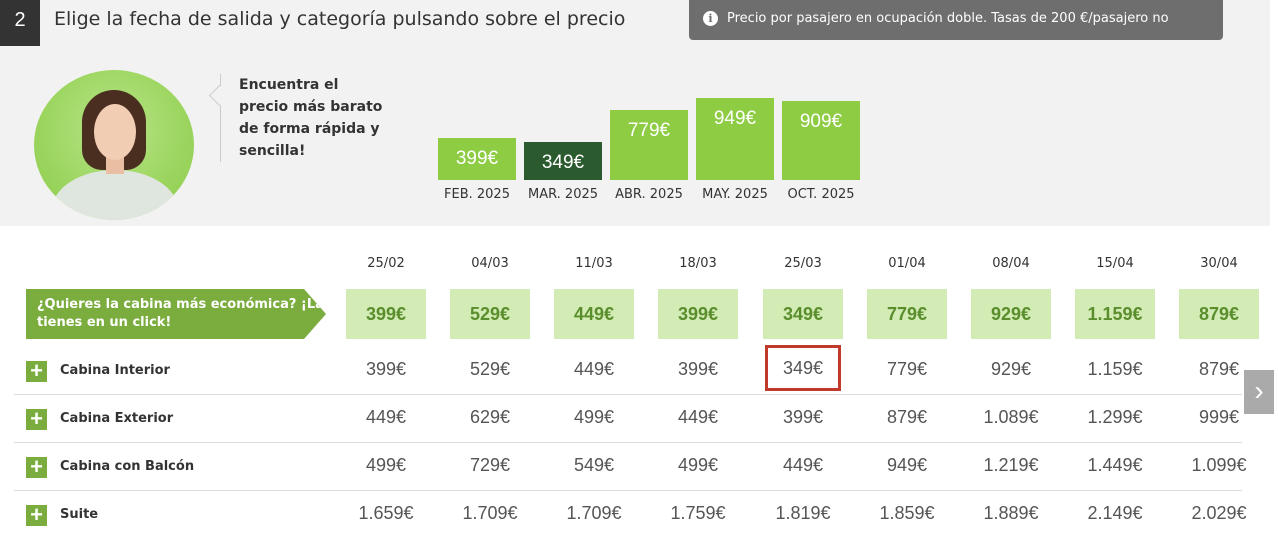 This screenshot has width=1278, height=536. Describe the element at coordinates (735, 194) in the screenshot. I see `month-label: MAY. 2025` at that location.